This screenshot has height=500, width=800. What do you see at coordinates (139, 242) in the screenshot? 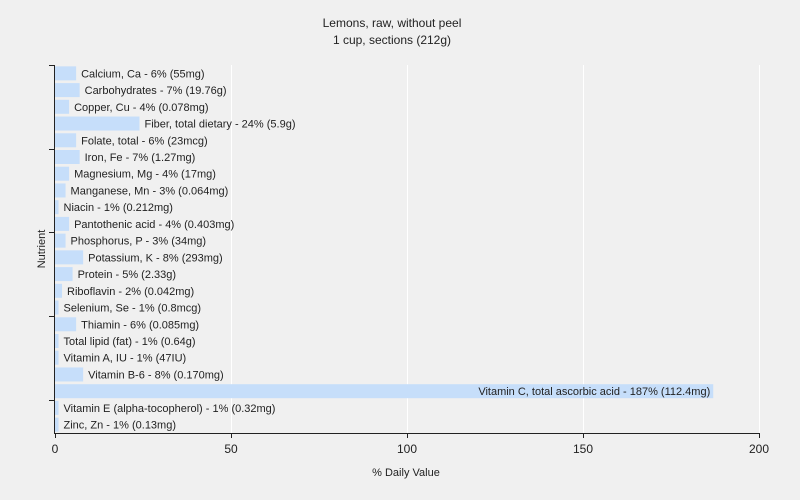
I see `bar-label: Phosphorus, P - 3% (34mg)` at bounding box center [139, 242].